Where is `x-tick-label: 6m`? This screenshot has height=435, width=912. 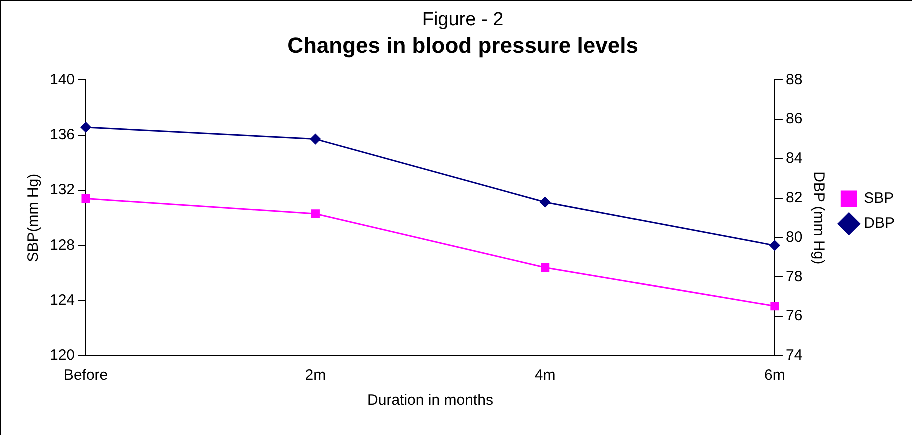
x-tick-label: 6m is located at coordinates (775, 375).